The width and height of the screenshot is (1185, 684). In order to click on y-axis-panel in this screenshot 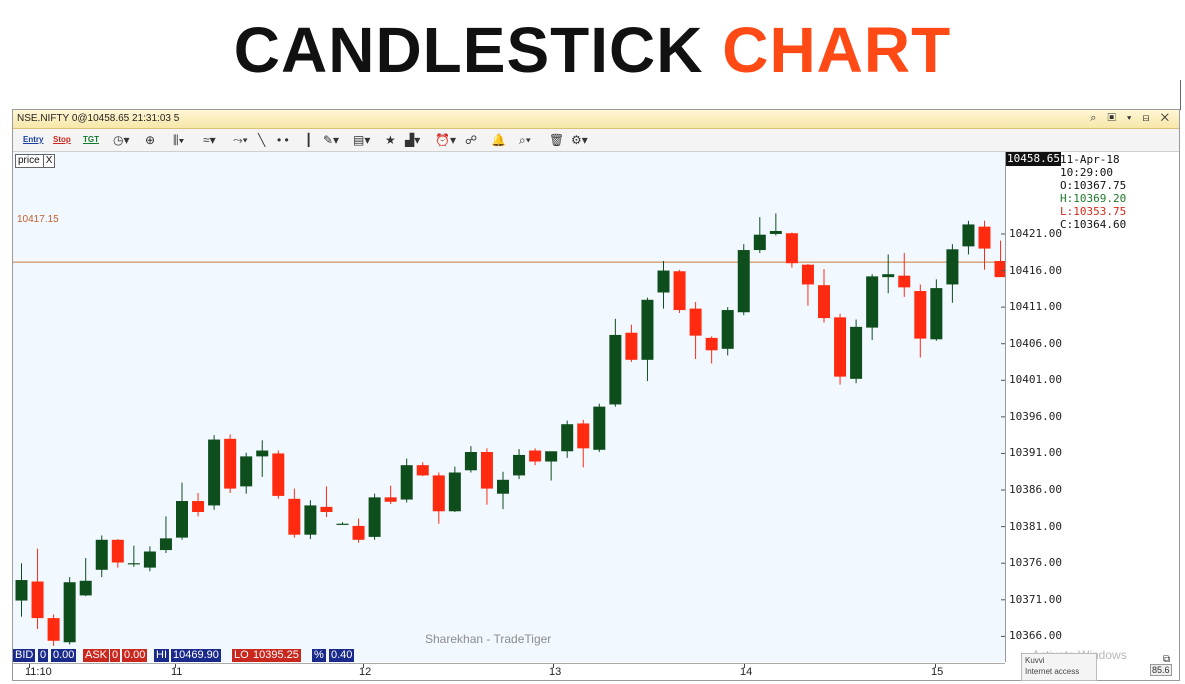, I will do `click(1092, 407)`.